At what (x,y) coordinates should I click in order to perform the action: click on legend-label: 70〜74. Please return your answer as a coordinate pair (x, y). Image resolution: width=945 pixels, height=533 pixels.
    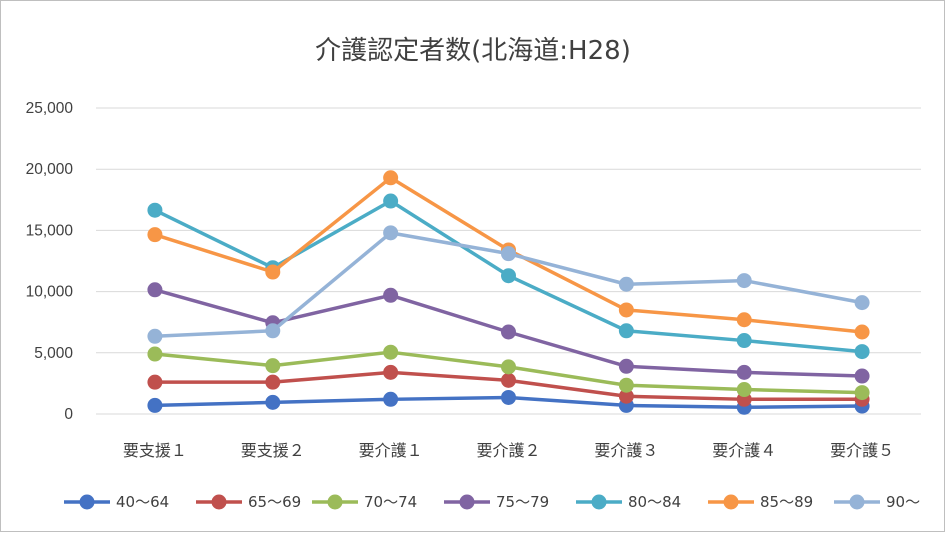
    Looking at the image, I should click on (390, 502).